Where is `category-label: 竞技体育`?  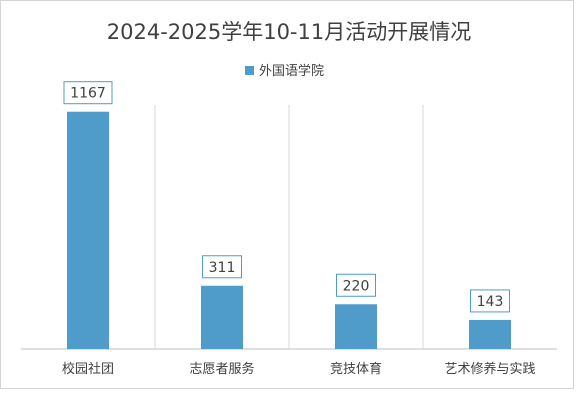
category-label: 竞技体育 is located at coordinates (356, 369).